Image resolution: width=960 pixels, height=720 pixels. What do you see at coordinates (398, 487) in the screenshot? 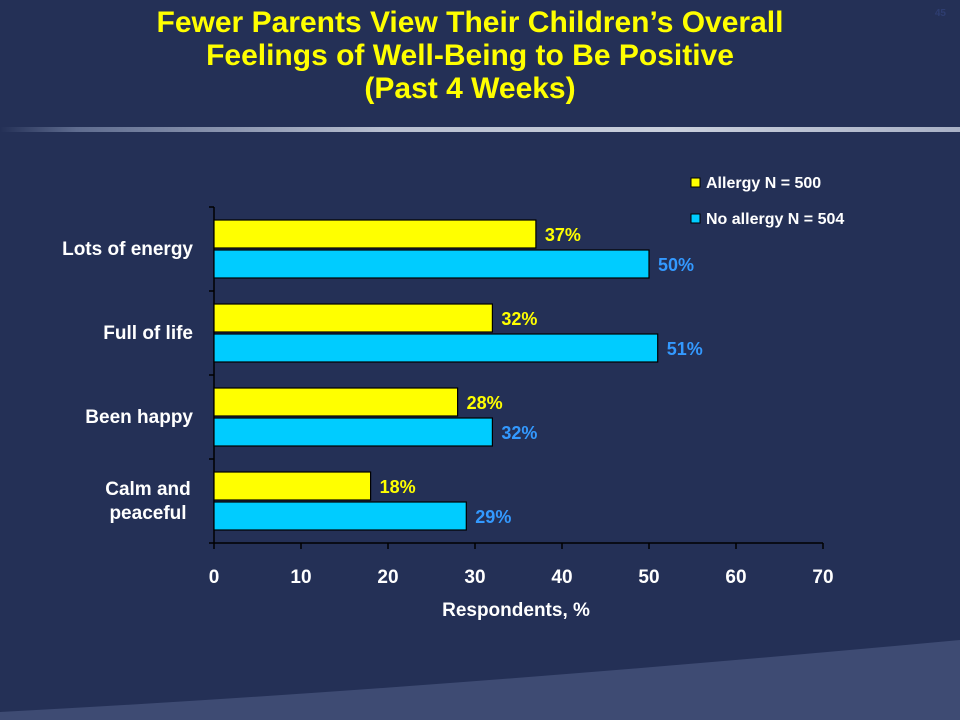
I see `value-label-allergy: 18%` at bounding box center [398, 487].